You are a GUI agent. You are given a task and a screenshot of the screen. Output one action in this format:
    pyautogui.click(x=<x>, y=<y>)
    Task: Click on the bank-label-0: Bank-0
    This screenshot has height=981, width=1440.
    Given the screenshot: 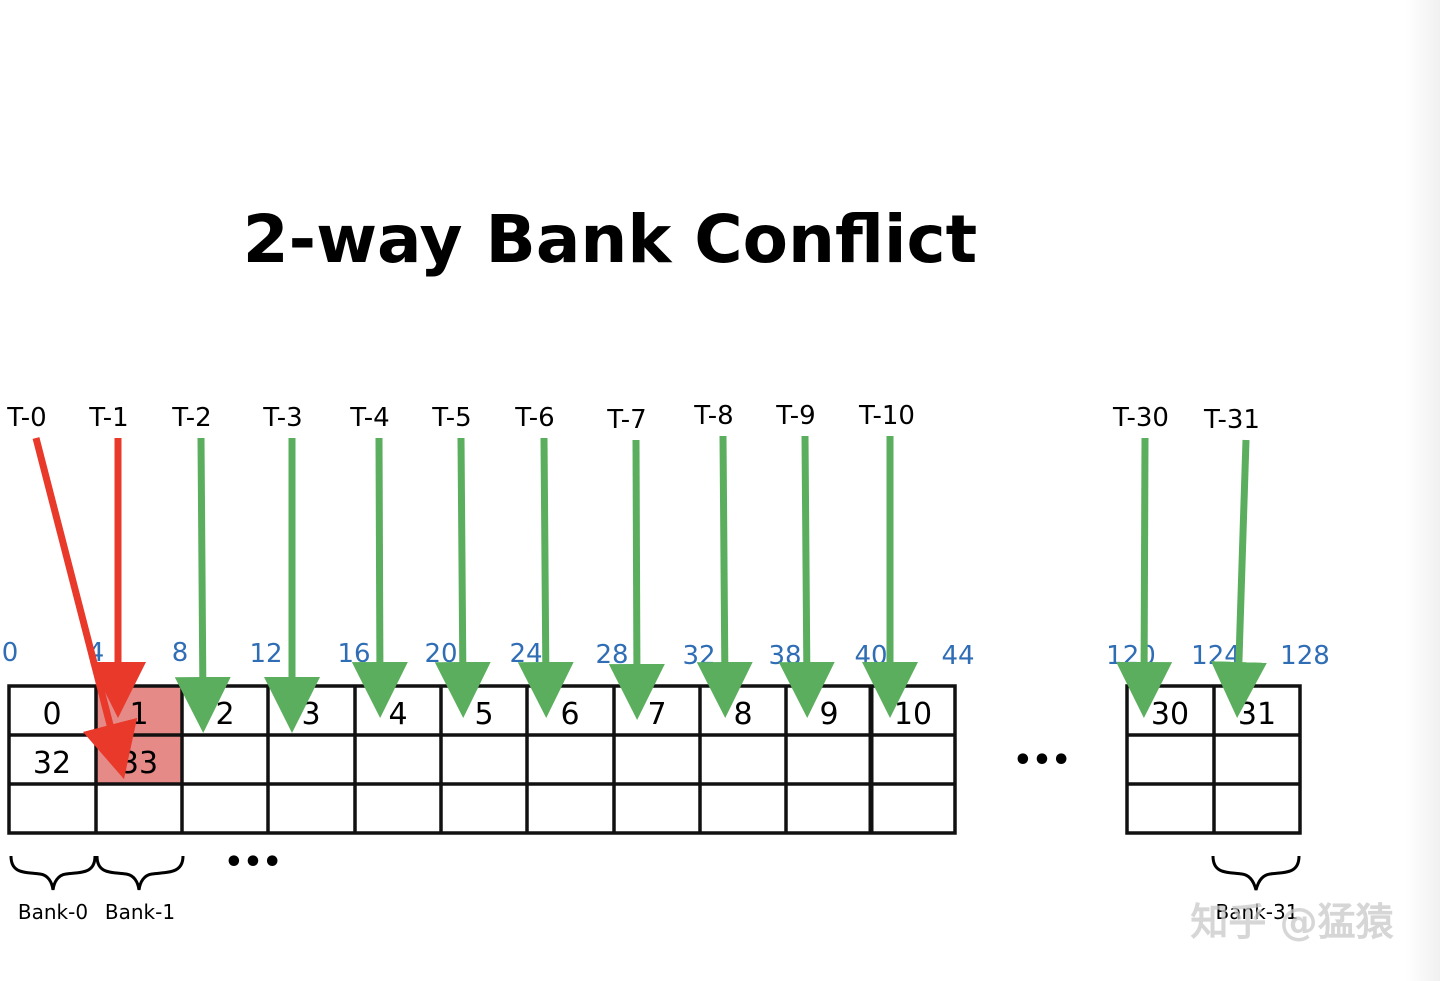 What is the action you would take?
    pyautogui.click(x=53, y=912)
    